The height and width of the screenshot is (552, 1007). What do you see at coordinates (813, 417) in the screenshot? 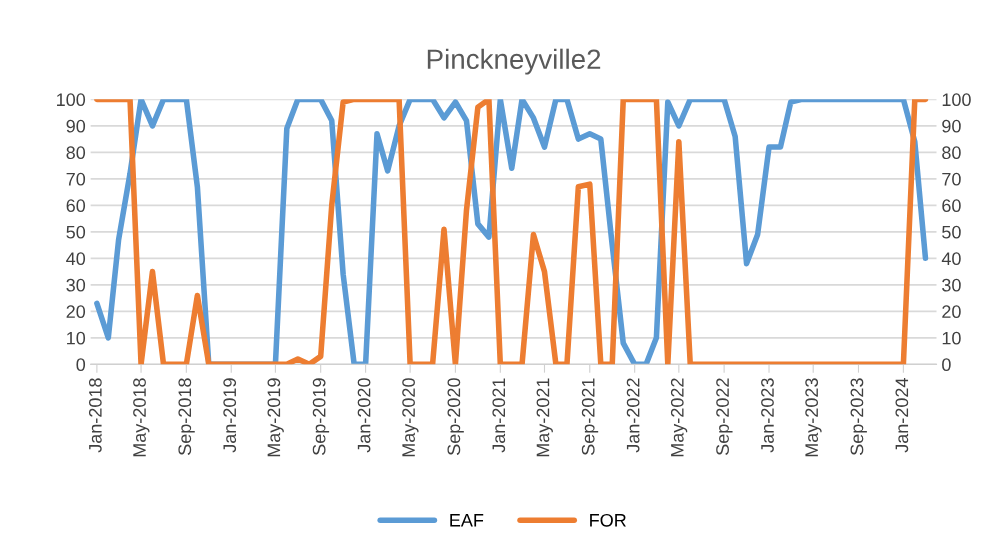
I see `x-tick-label: May-2023` at bounding box center [813, 417].